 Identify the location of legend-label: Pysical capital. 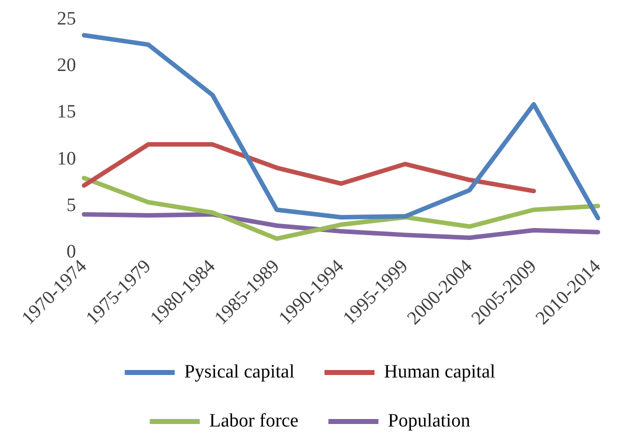
(239, 371).